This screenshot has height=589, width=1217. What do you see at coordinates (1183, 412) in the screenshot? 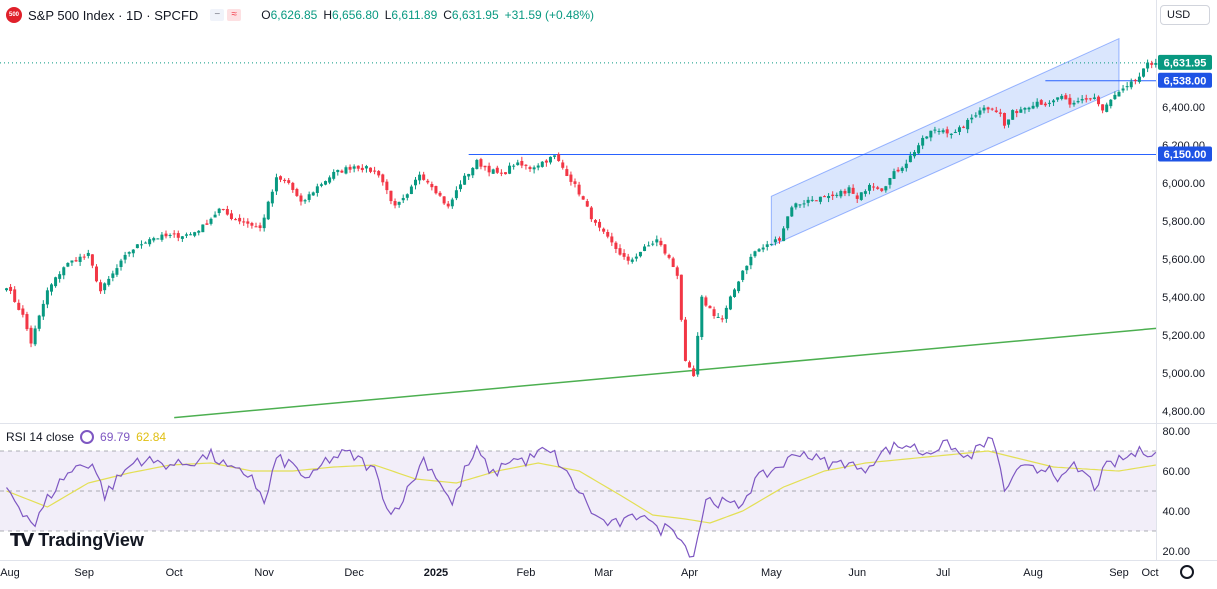
I see `price-tick-label: 4,800.00` at bounding box center [1183, 412].